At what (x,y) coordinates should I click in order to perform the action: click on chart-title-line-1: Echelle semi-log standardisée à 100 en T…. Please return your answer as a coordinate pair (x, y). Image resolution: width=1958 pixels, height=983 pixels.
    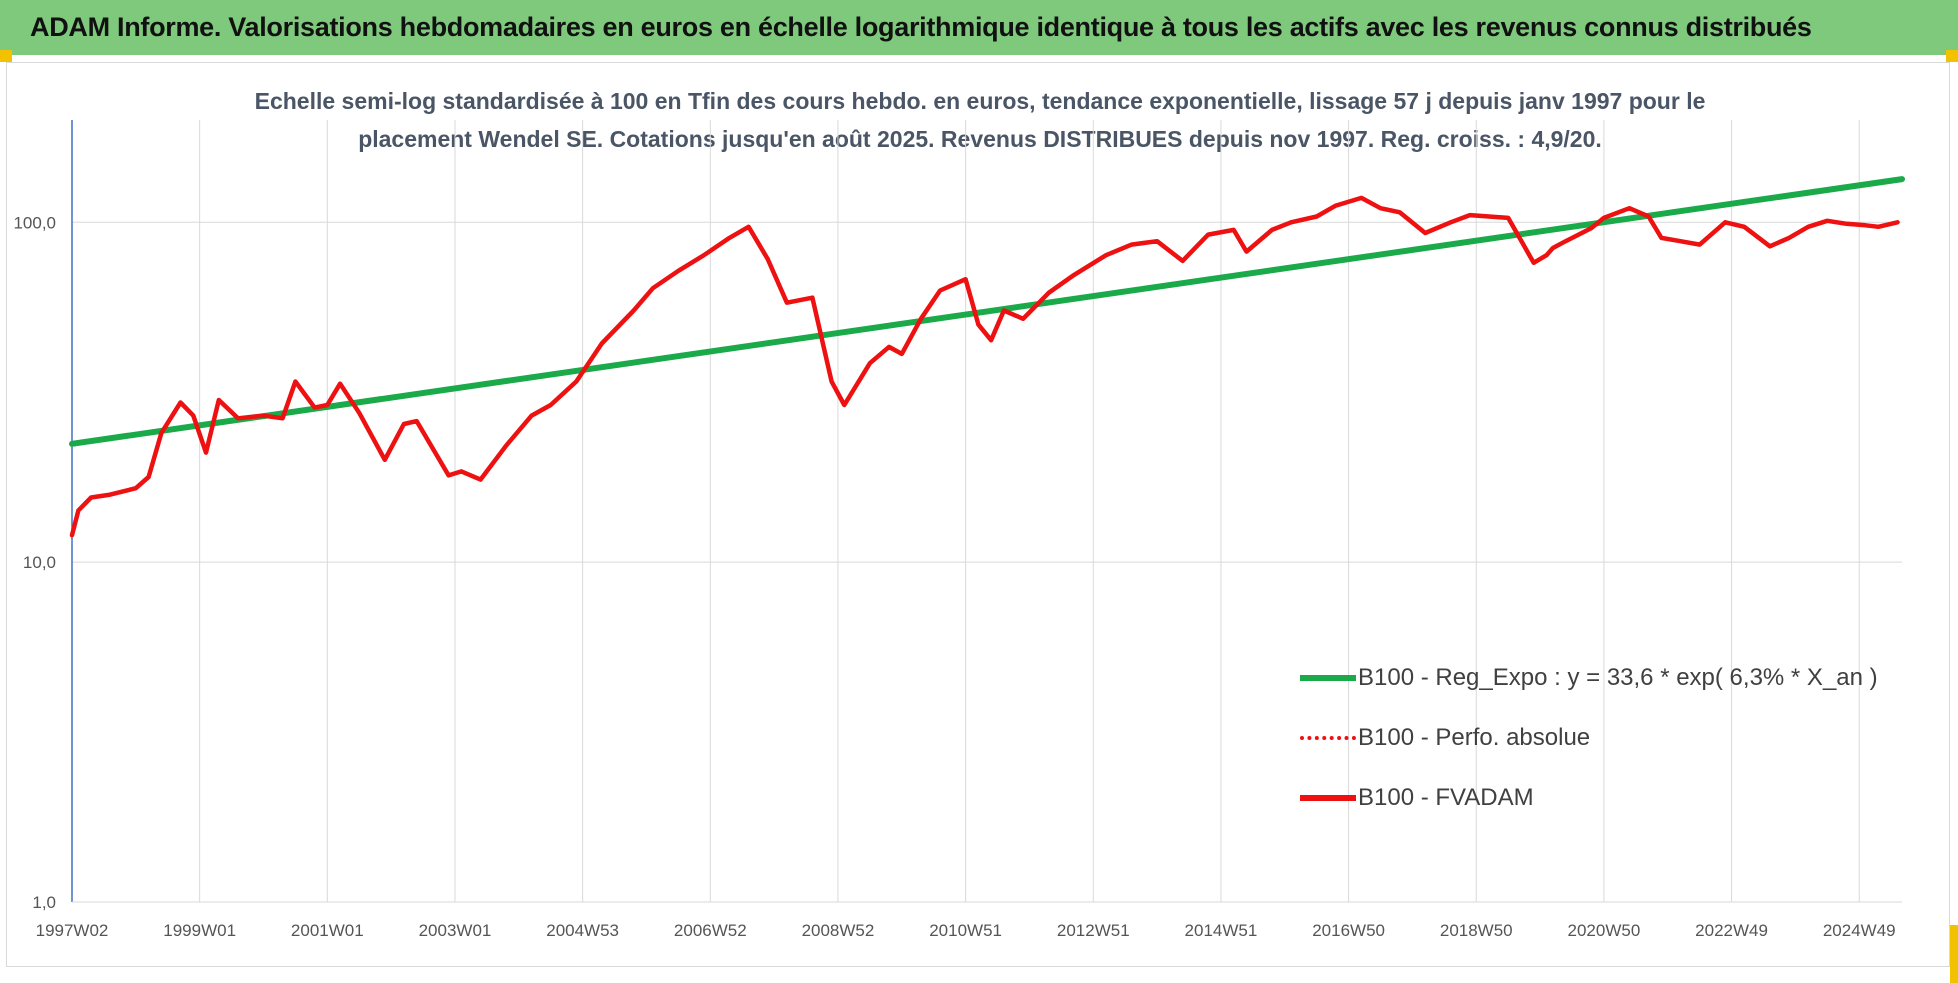
    Looking at the image, I should click on (980, 101).